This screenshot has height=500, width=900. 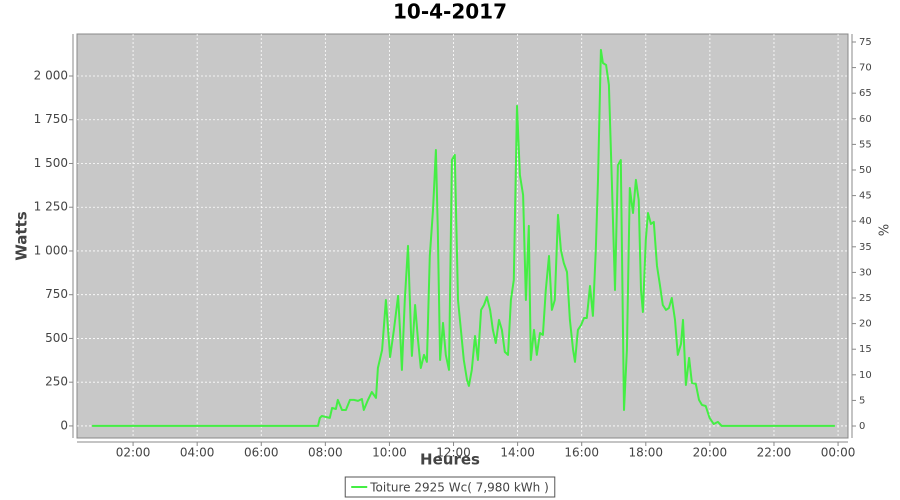 I want to click on y2-tick-label: 25, so click(x=865, y=298).